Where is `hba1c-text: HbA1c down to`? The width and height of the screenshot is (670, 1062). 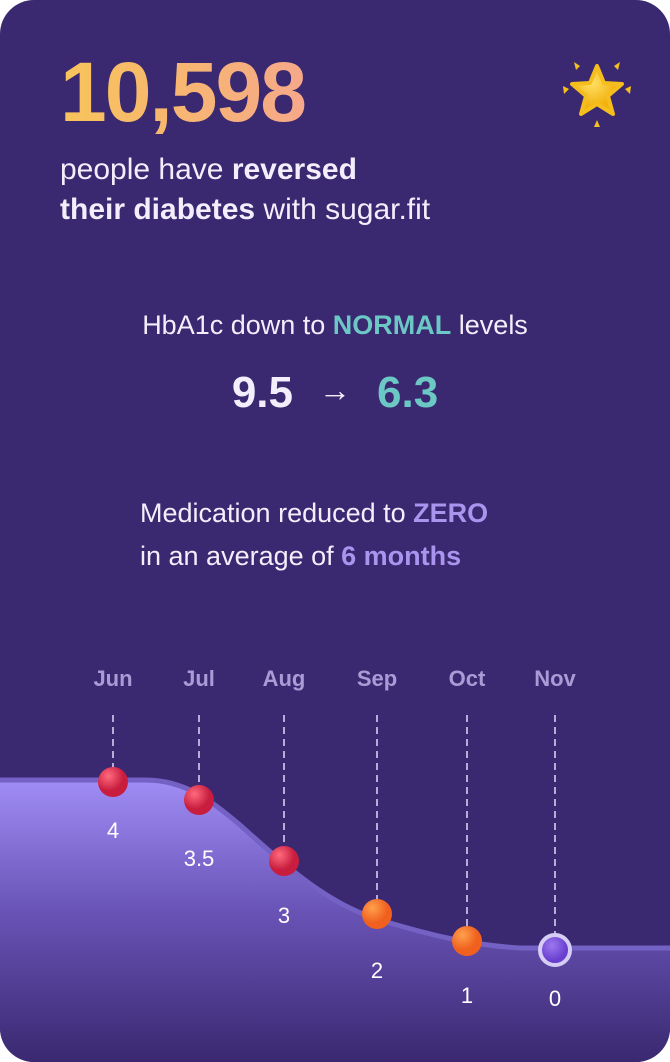 hba1c-text: HbA1c down to is located at coordinates (237, 325).